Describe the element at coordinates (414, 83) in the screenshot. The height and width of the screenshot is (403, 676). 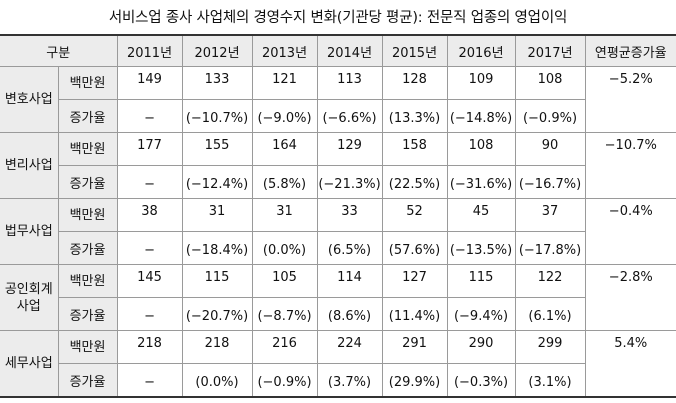
I see `value-cell: 128` at that location.